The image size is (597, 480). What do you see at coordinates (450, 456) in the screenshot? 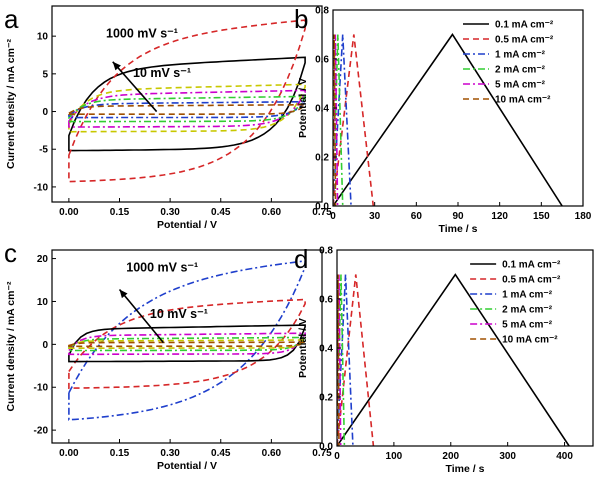
I see `x-tick-label: 200` at bounding box center [450, 456].